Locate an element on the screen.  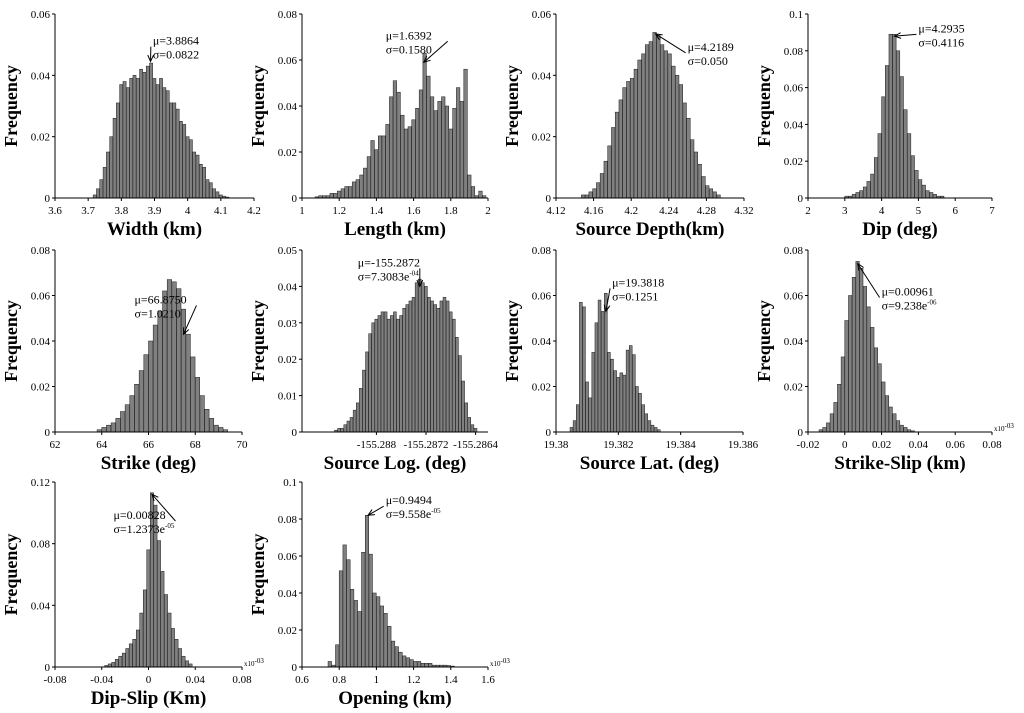
x-axis-multiplier: x10-03 is located at coordinates (254, 662).